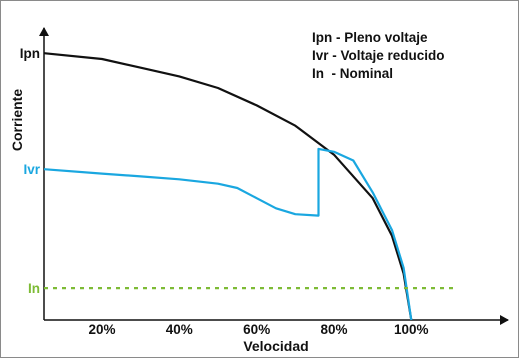 The image size is (519, 358). I want to click on legend-entry-ipn: Ipn - Pleno voltaje, so click(370, 37).